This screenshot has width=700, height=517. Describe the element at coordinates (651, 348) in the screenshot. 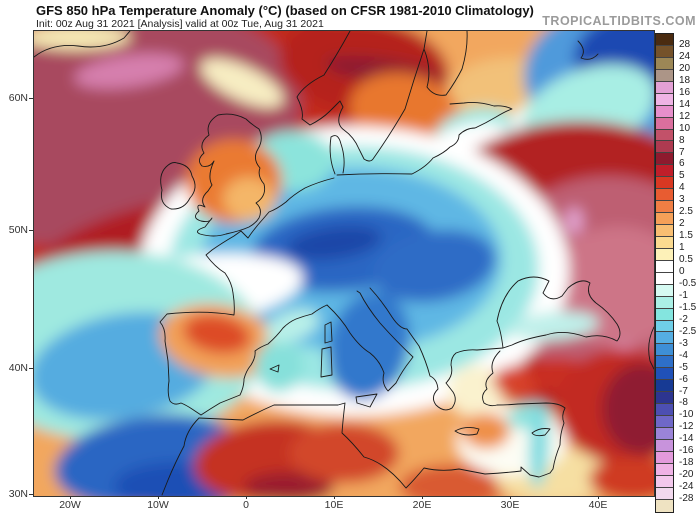

I see `coastline-caspian-edge` at that location.